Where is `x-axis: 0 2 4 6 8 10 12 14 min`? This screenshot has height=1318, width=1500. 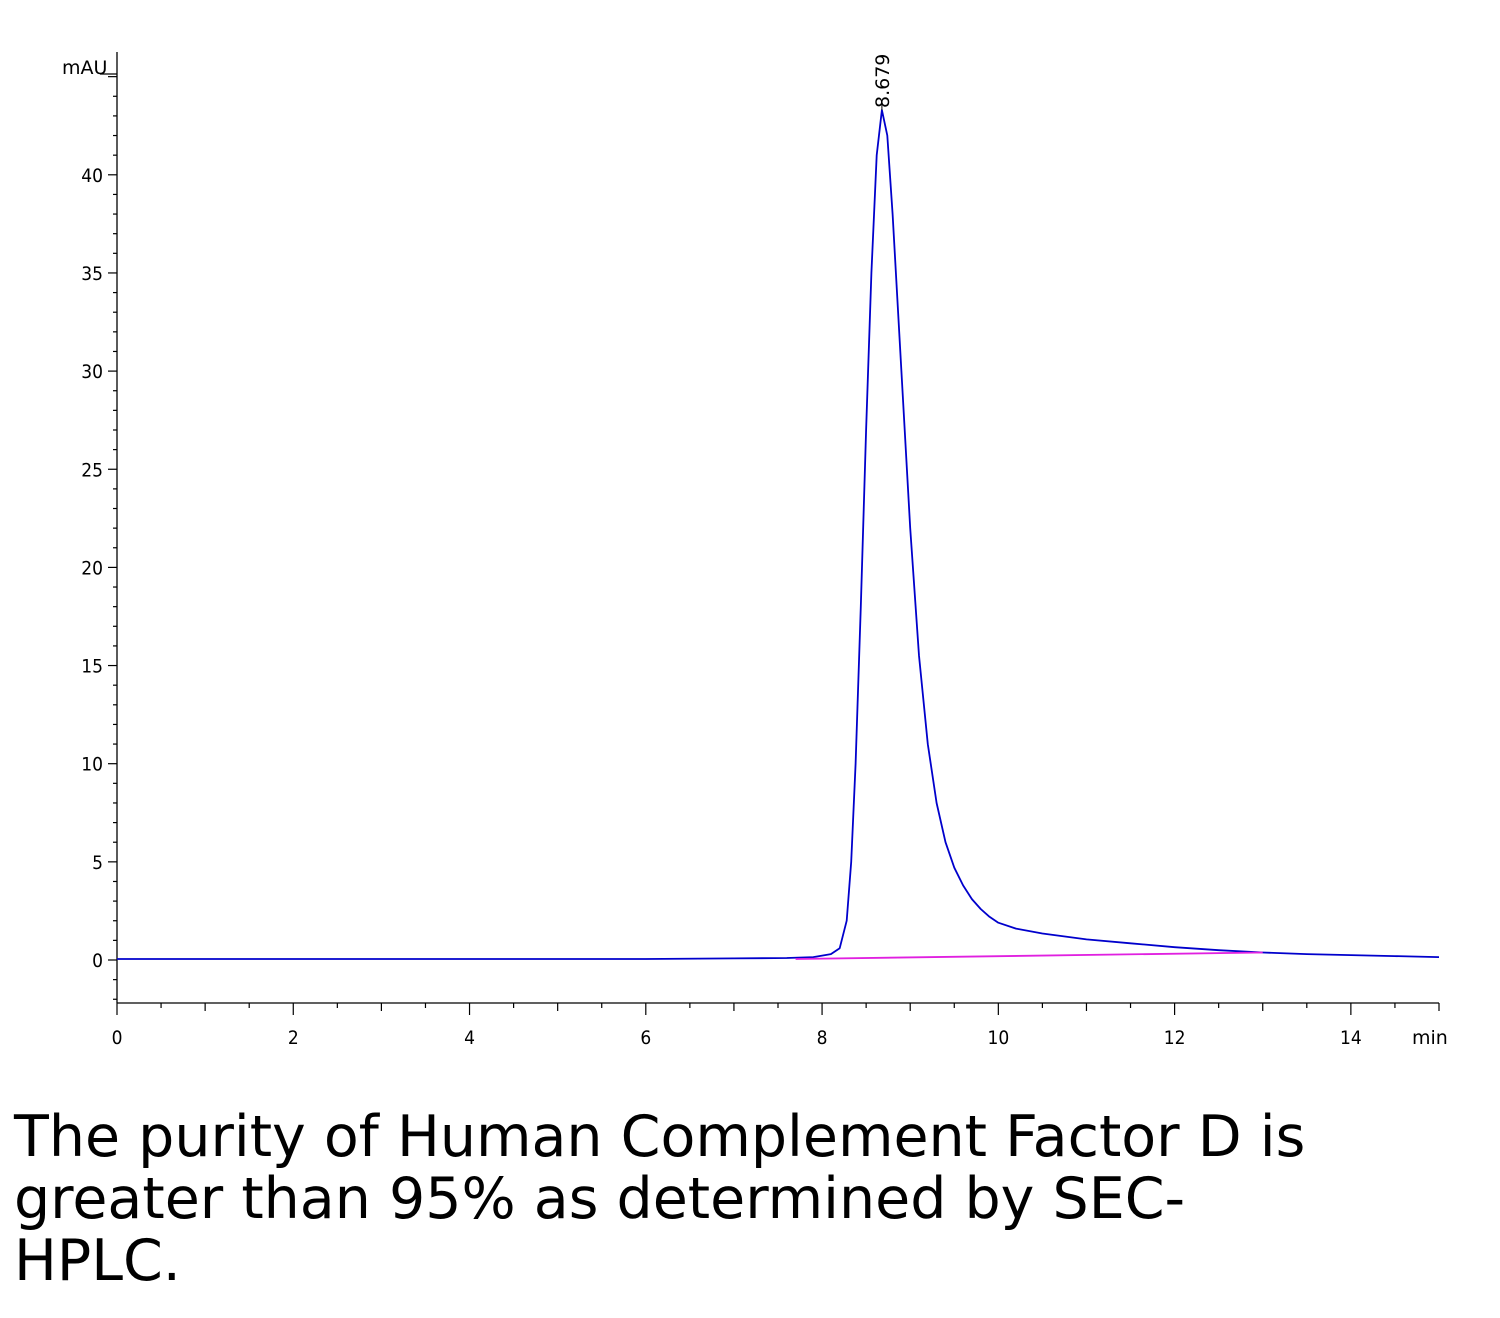
x-axis: 0 2 4 6 8 10 12 14 min is located at coordinates (780, 1025).